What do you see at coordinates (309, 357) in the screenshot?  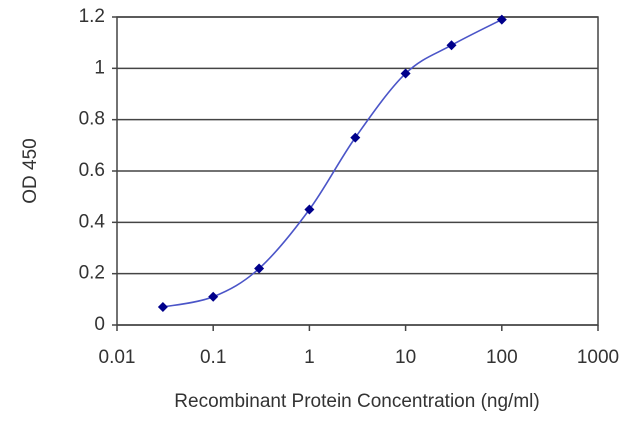 I see `x-tick-label: 1` at bounding box center [309, 357].